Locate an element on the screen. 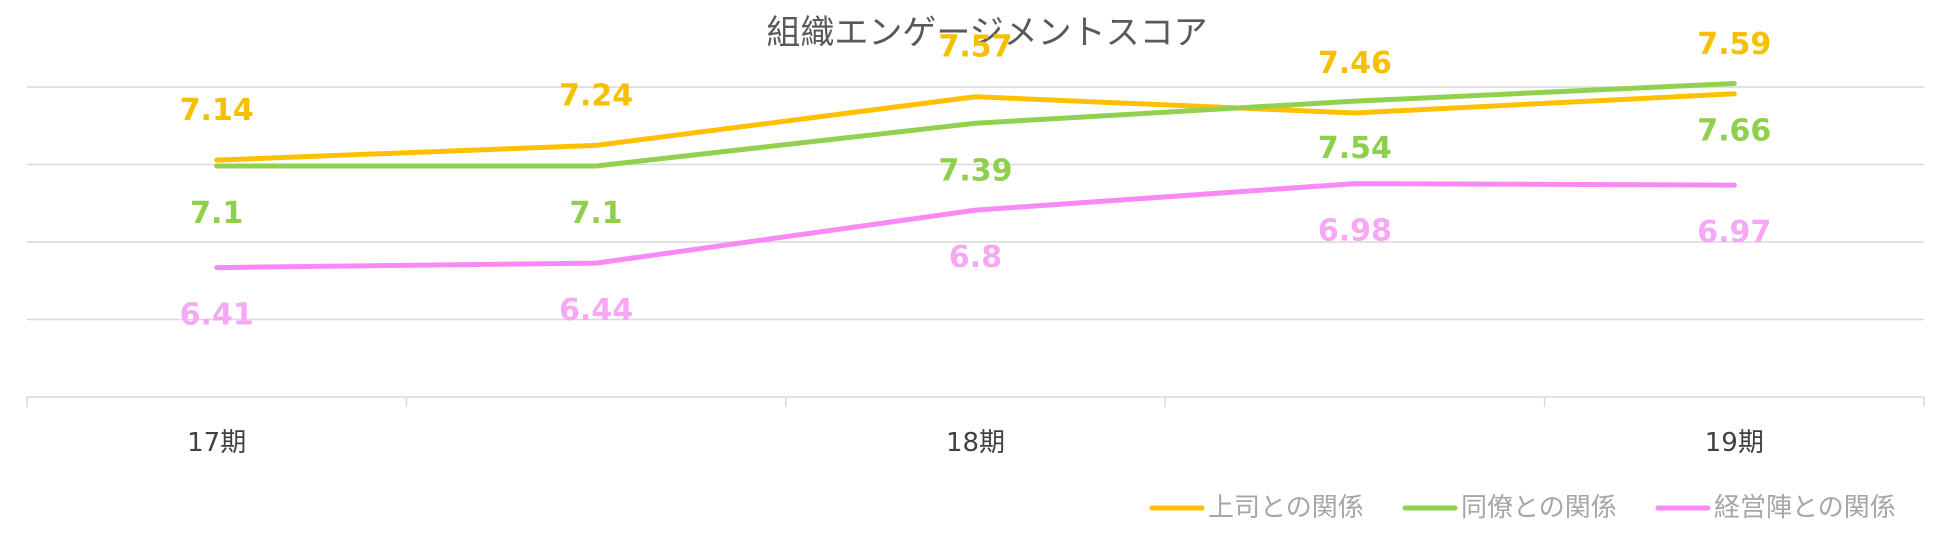 The height and width of the screenshot is (552, 1950). x-tick-label: 18期 is located at coordinates (975, 443).